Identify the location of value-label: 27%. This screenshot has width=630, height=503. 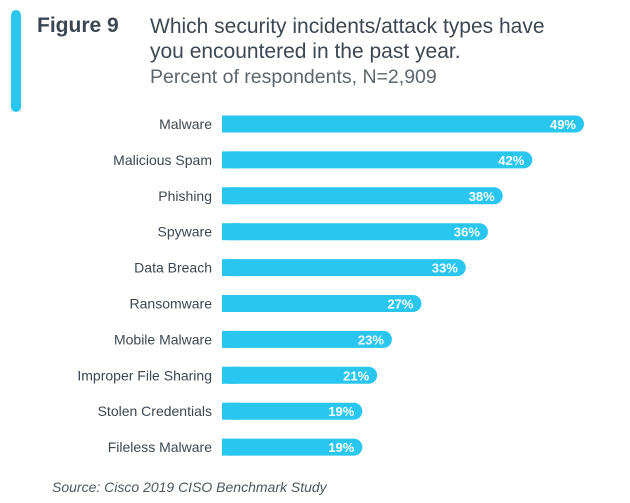
(400, 304).